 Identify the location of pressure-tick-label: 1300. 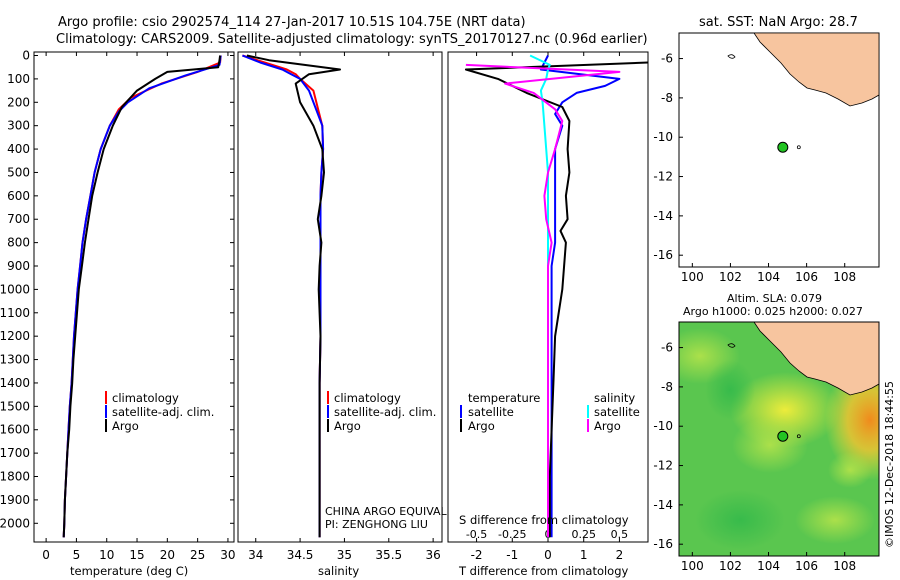
(15, 360).